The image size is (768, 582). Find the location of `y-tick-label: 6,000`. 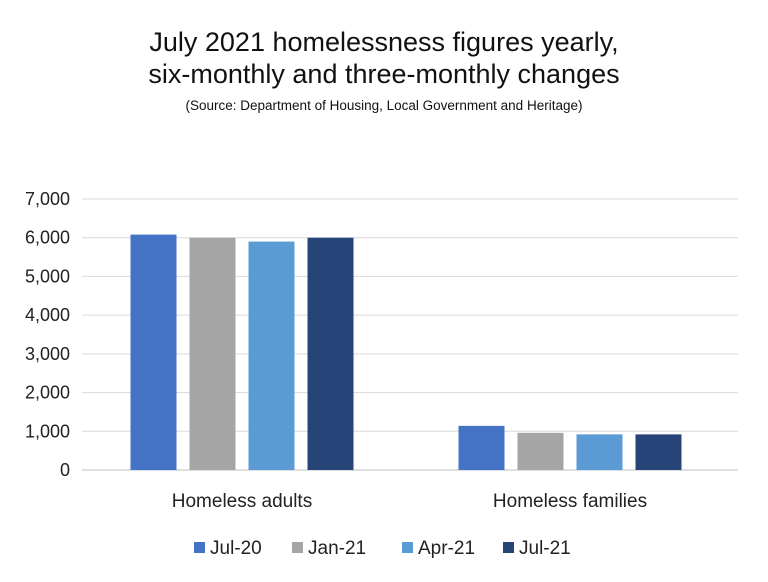

y-tick-label: 6,000 is located at coordinates (47, 238).